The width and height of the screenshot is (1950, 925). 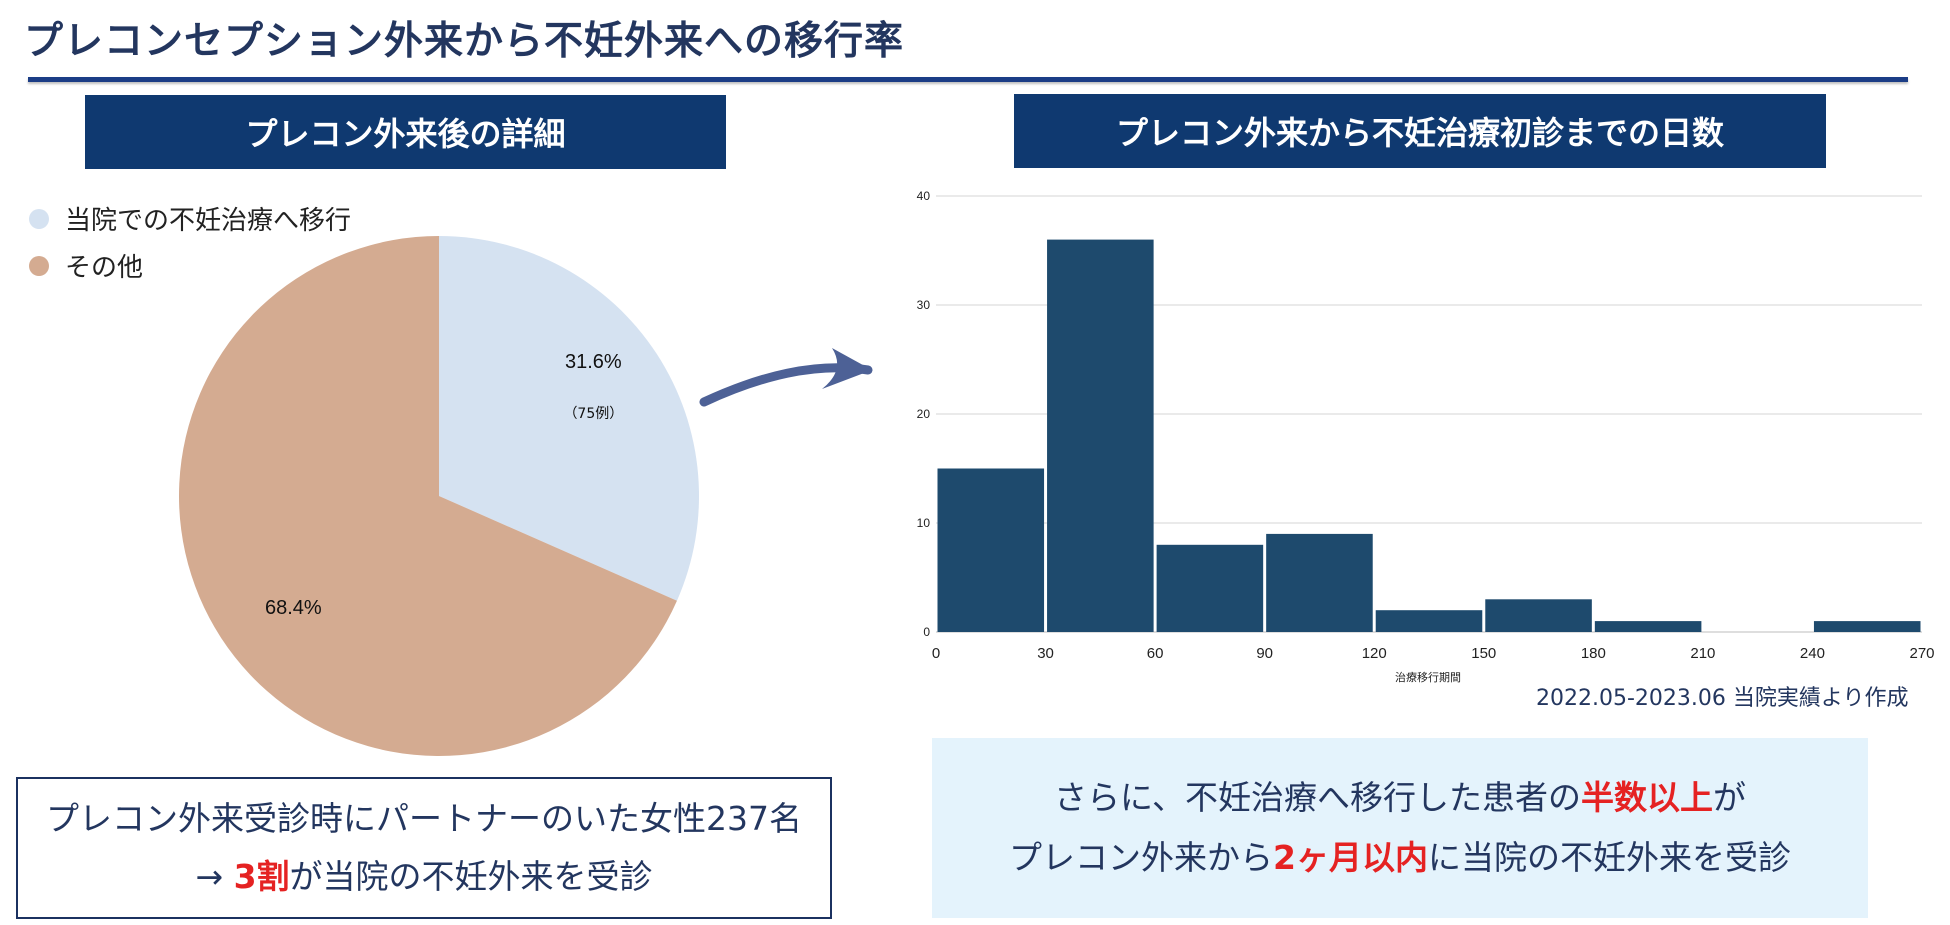 I want to click on x-tick-label: 30, so click(x=1045, y=653).